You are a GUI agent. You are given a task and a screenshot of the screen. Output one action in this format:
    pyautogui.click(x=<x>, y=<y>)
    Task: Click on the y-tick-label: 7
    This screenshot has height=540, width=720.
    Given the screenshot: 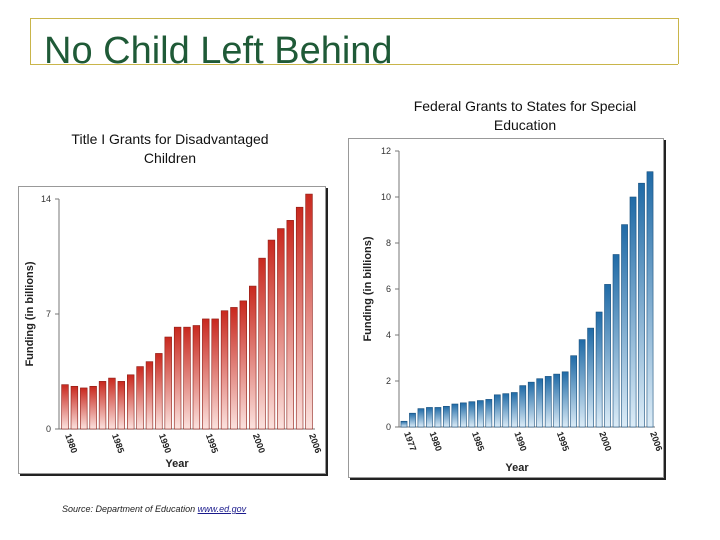 What is the action you would take?
    pyautogui.click(x=48, y=314)
    